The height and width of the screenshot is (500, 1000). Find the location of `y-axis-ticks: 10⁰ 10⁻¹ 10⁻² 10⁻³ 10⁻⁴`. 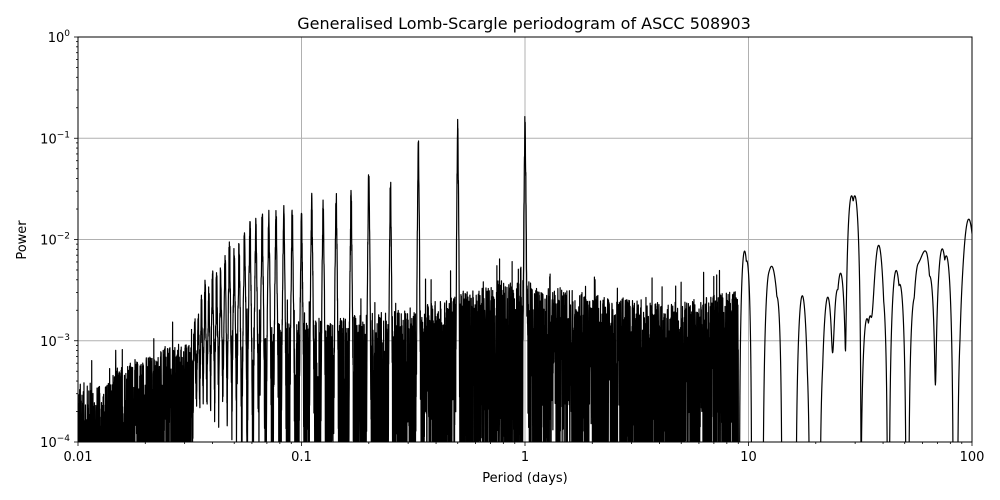

y-axis-ticks: 10⁰ 10⁻¹ 10⁻² 10⁻³ 10⁻⁴ is located at coordinates (59, 240).